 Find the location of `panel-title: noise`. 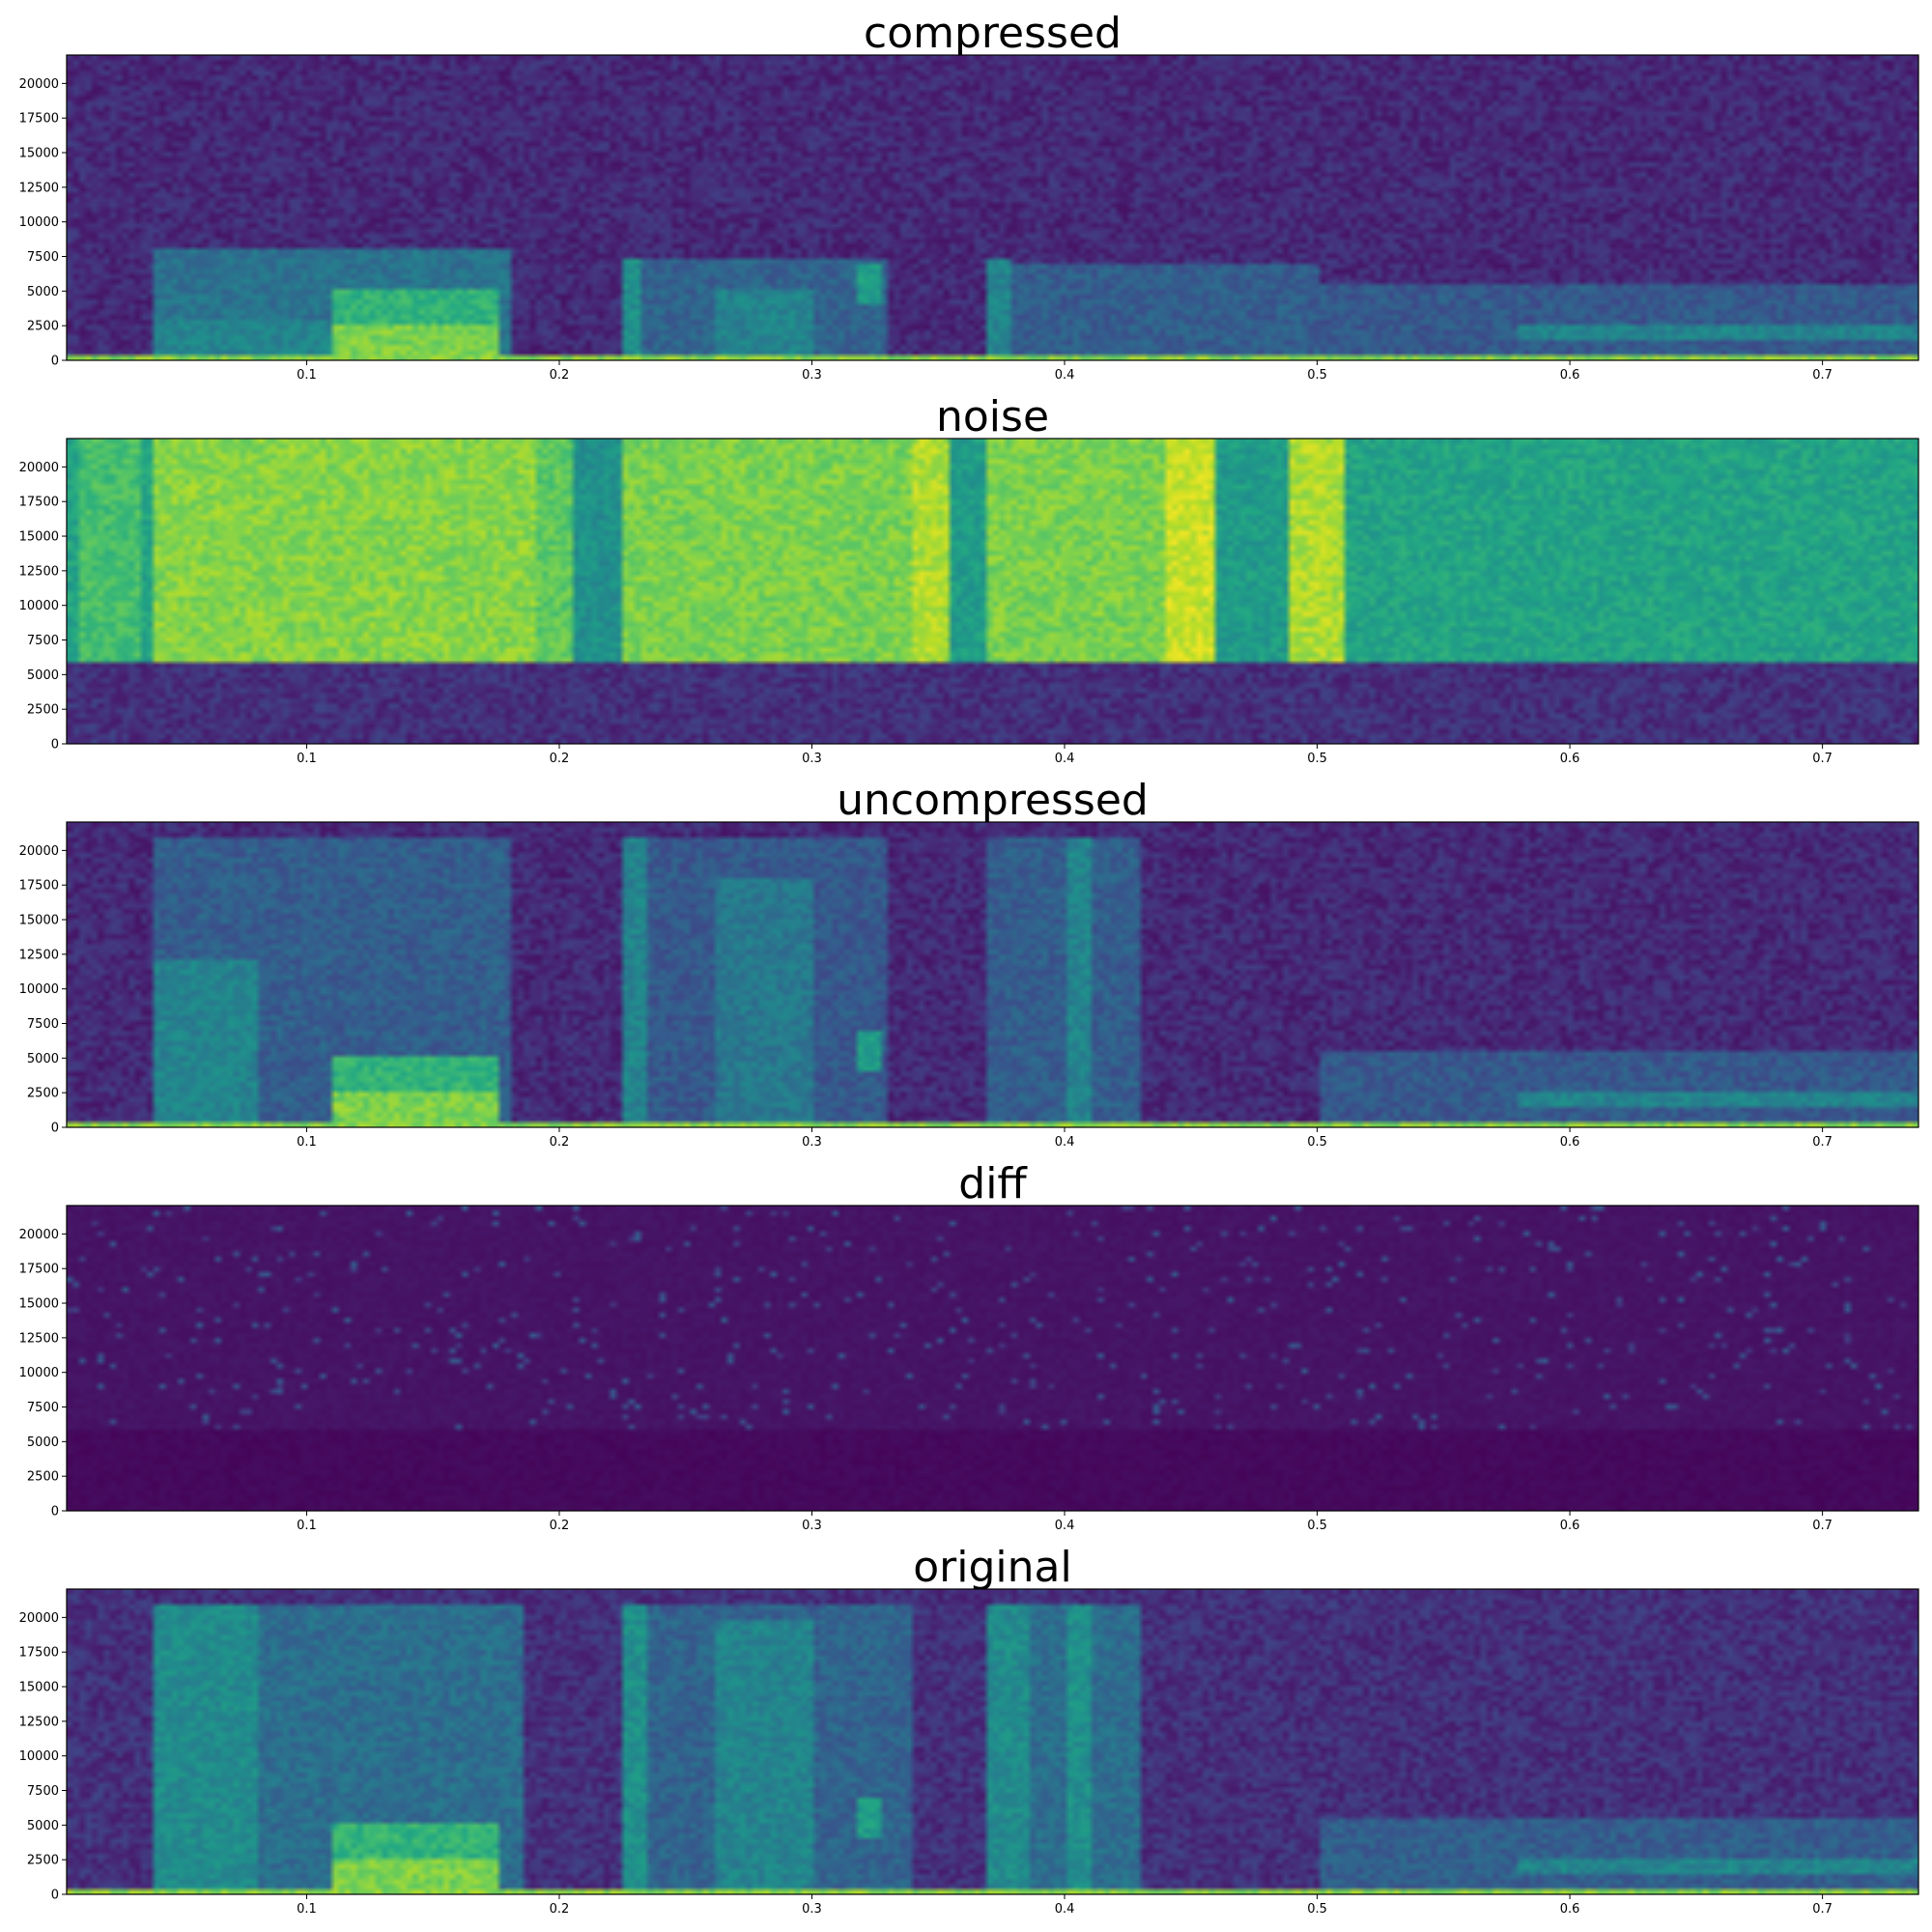

panel-title: noise is located at coordinates (992, 416).